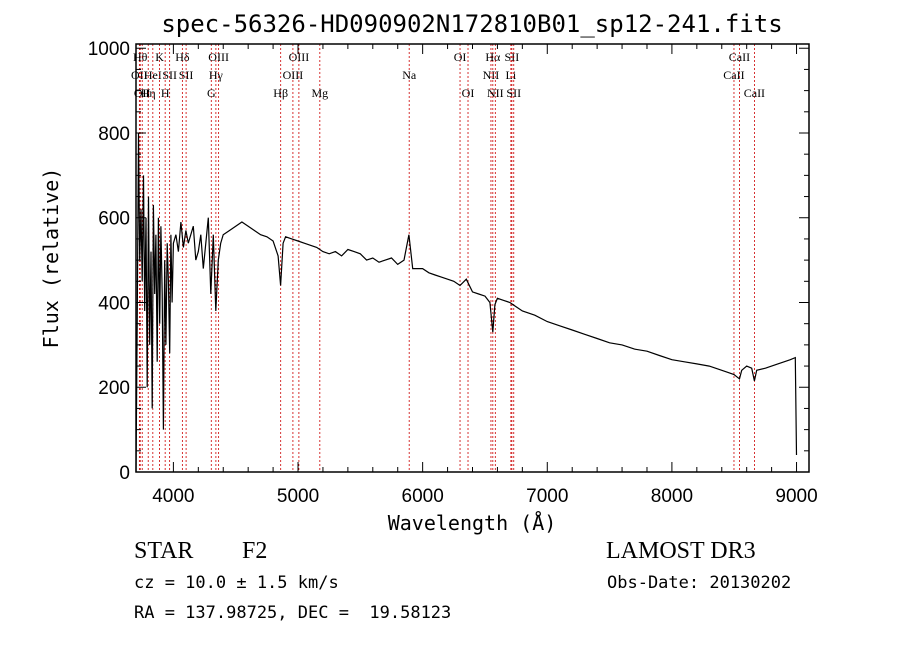 This screenshot has width=900, height=649. Describe the element at coordinates (109, 49) in the screenshot. I see `y-tick-label: 1000` at that location.